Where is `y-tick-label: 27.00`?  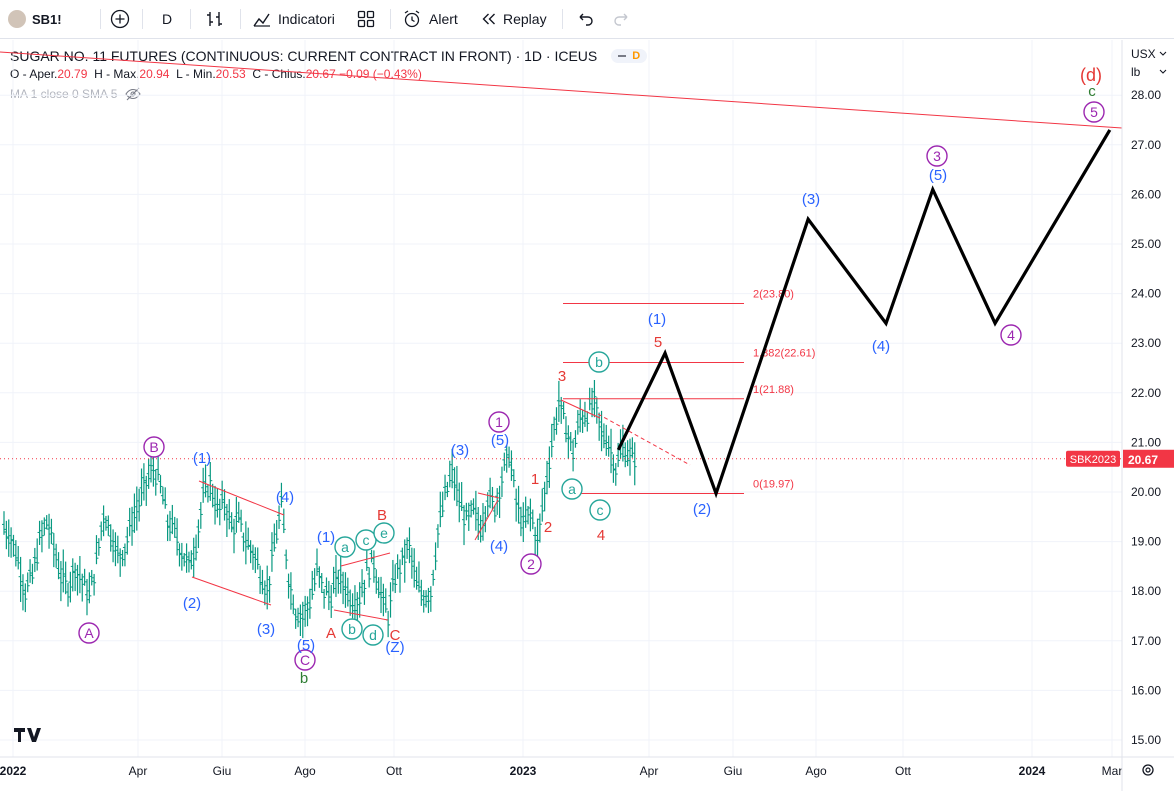 y-tick-label: 27.00 is located at coordinates (1146, 145).